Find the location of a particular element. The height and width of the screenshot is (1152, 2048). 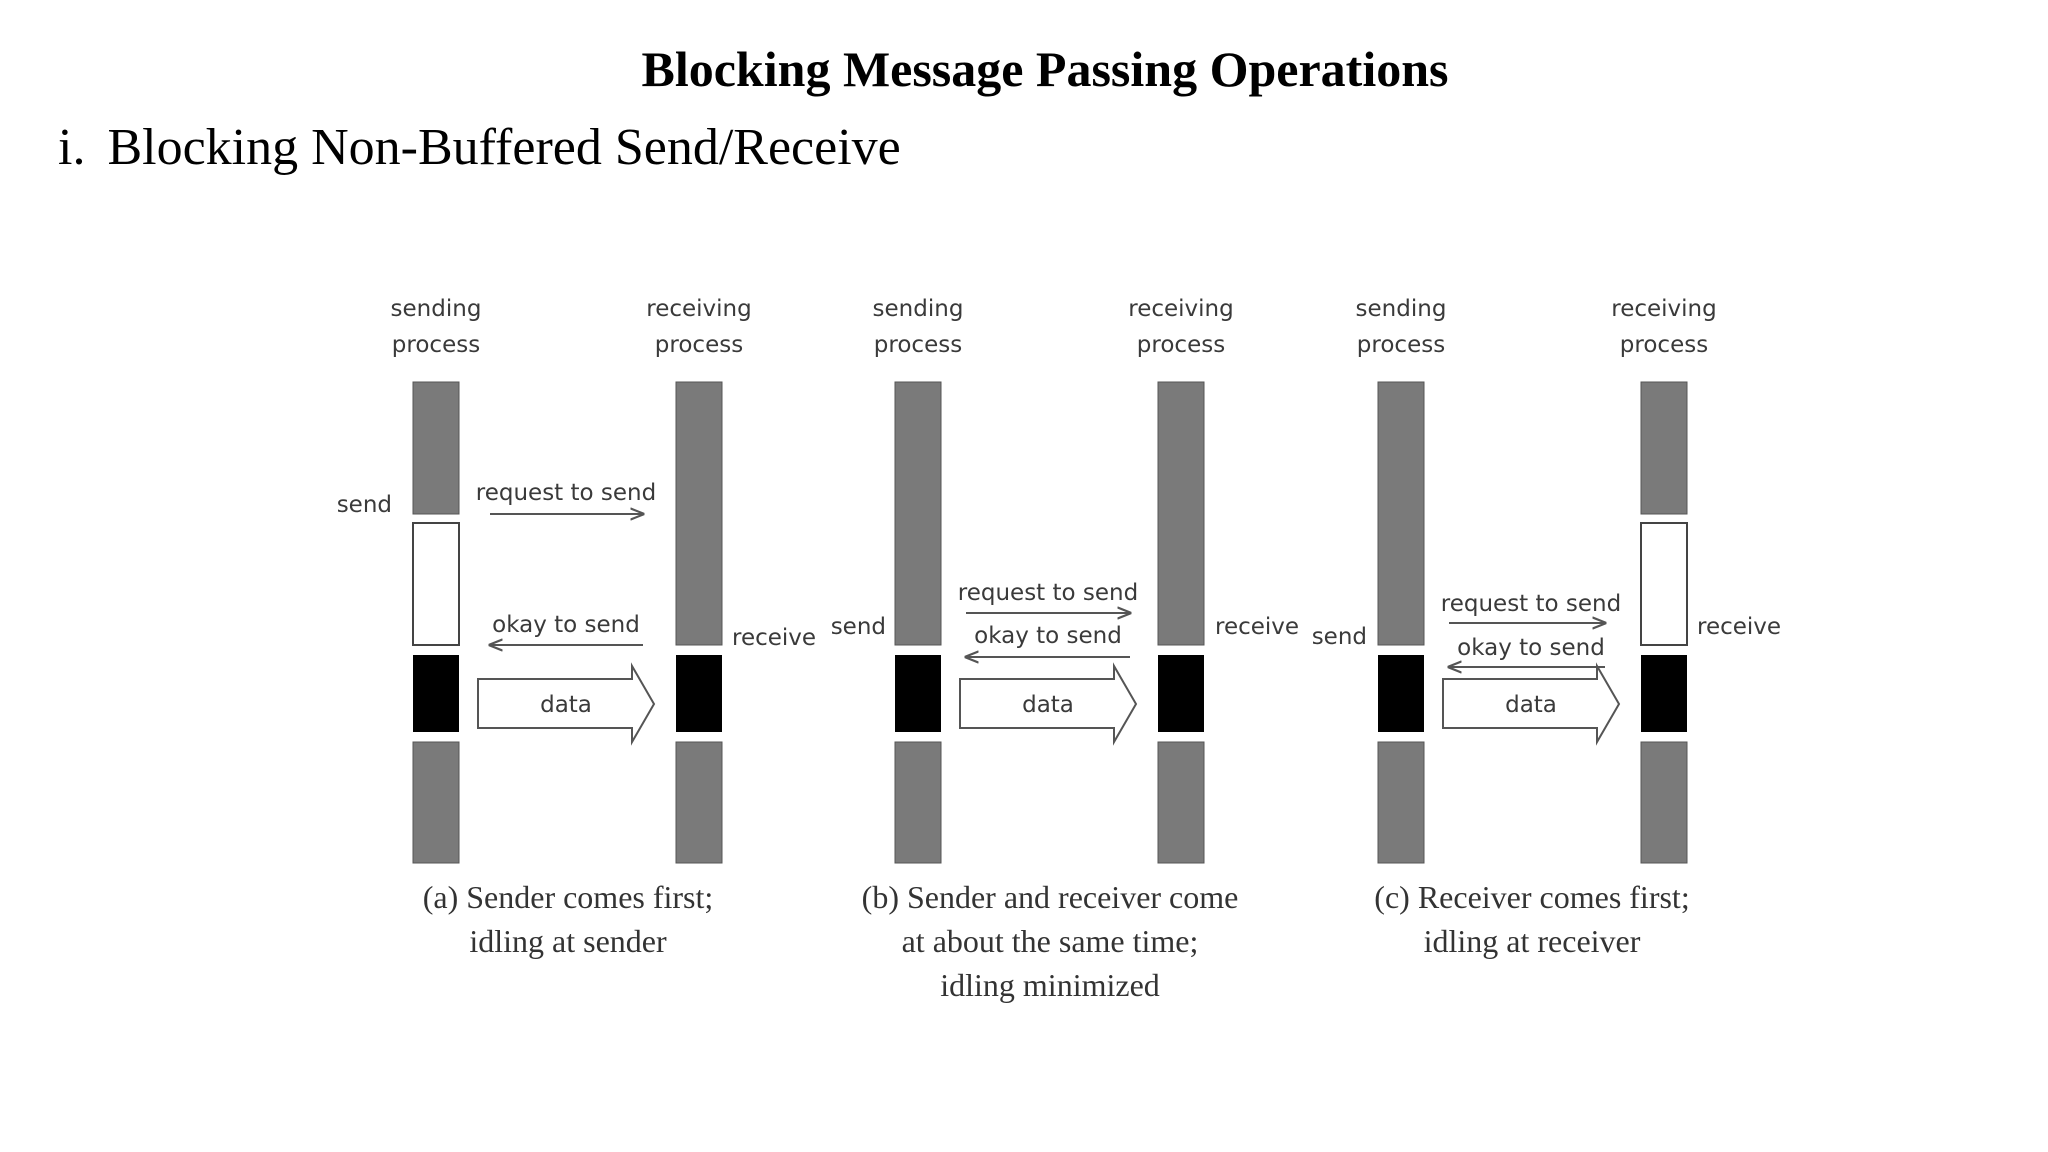

panel-a-caption-line1: (a) Sender comes first; is located at coordinates (568, 897).